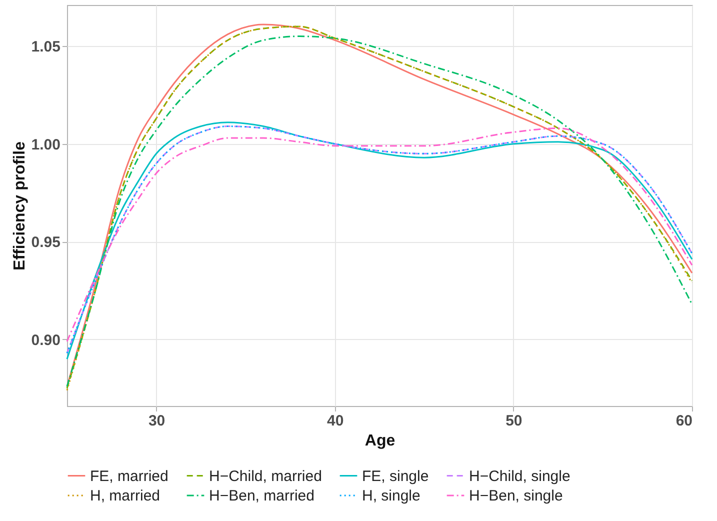 The height and width of the screenshot is (521, 717). I want to click on legend-label: H−Ben, married, so click(261, 496).